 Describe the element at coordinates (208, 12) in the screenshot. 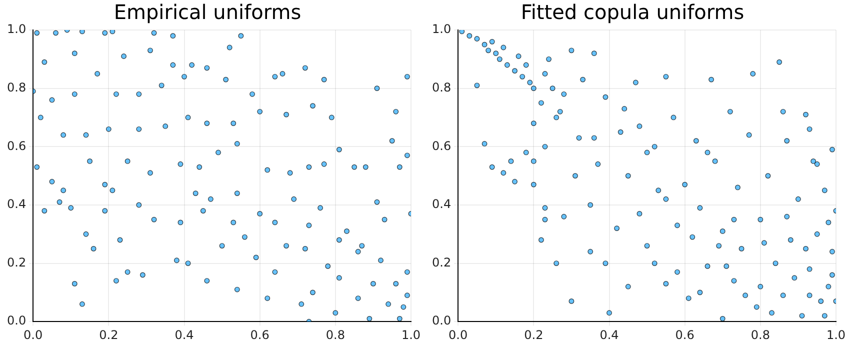

I see `chart-title: Empirical uniforms` at that location.